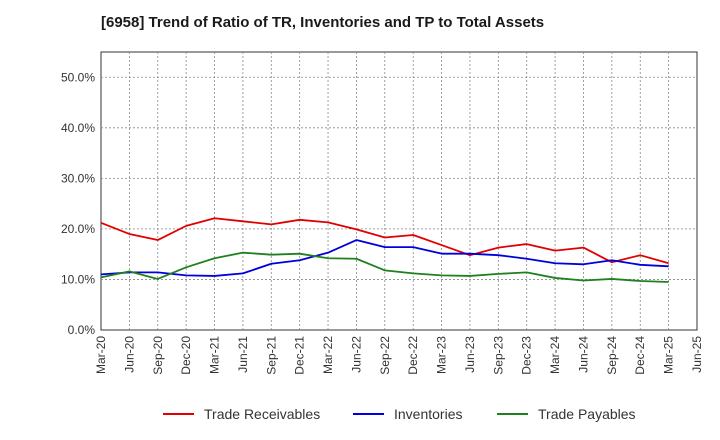 The height and width of the screenshot is (440, 720). Describe the element at coordinates (328, 355) in the screenshot. I see `x-tick-label: Mar-22` at that location.